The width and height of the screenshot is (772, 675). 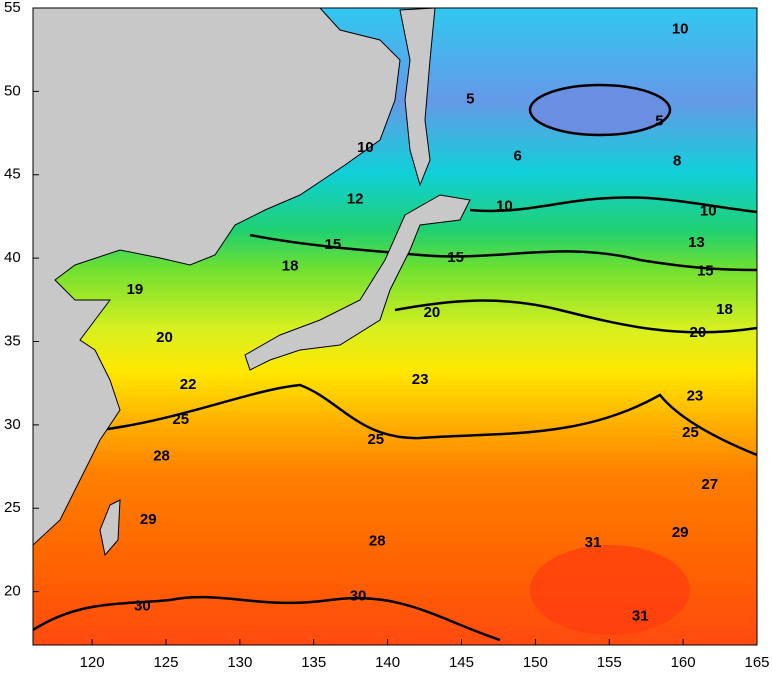 I want to click on y-tick-label: 40, so click(x=12, y=257).